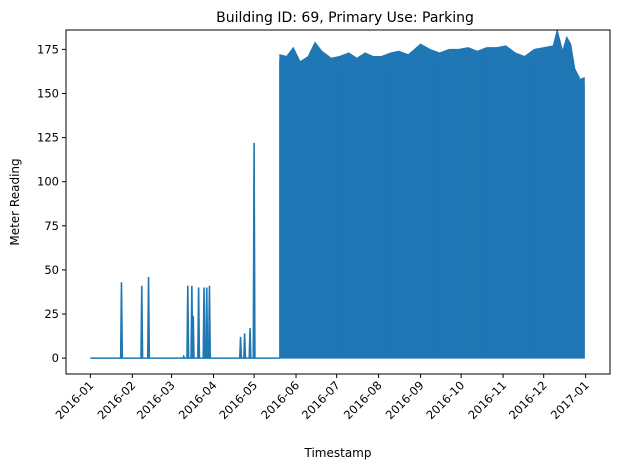 This screenshot has height=470, width=627. Describe the element at coordinates (48, 182) in the screenshot. I see `y-tick-label: 100` at that location.